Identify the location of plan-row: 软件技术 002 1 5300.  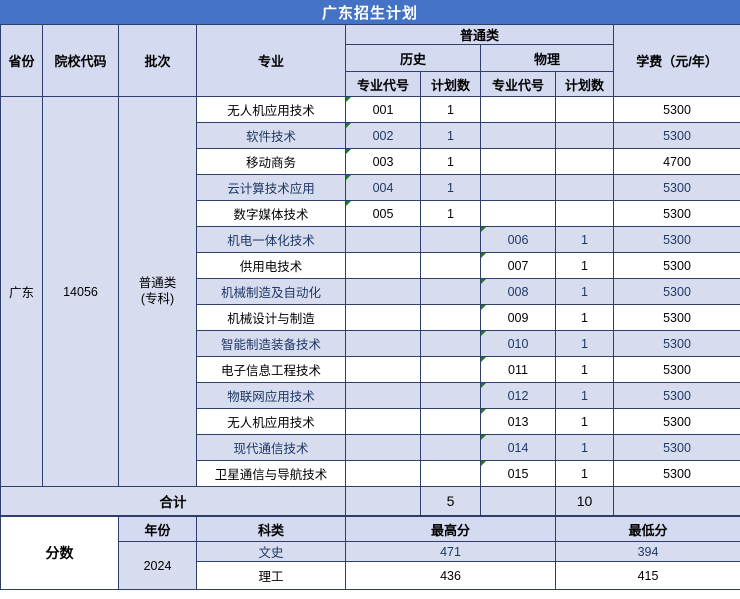
(370, 135).